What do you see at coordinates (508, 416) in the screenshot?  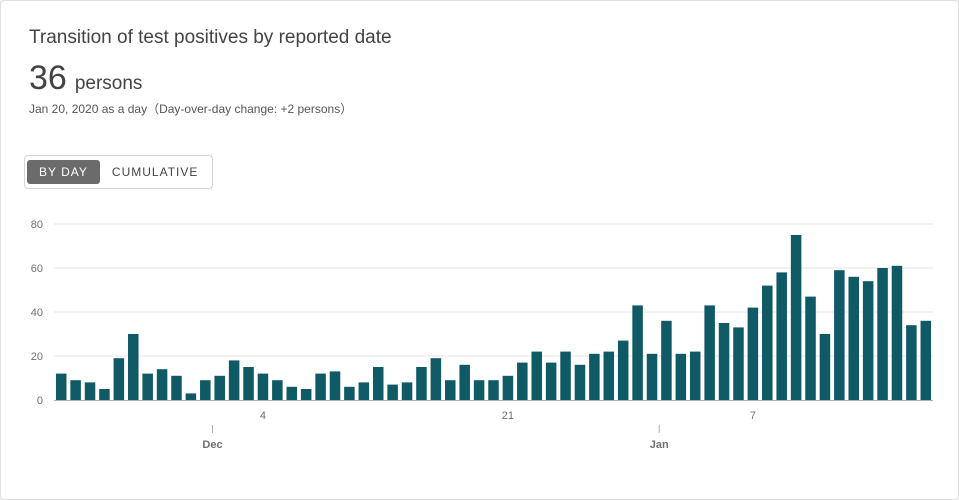 I see `x-tick-label: 21` at bounding box center [508, 416].